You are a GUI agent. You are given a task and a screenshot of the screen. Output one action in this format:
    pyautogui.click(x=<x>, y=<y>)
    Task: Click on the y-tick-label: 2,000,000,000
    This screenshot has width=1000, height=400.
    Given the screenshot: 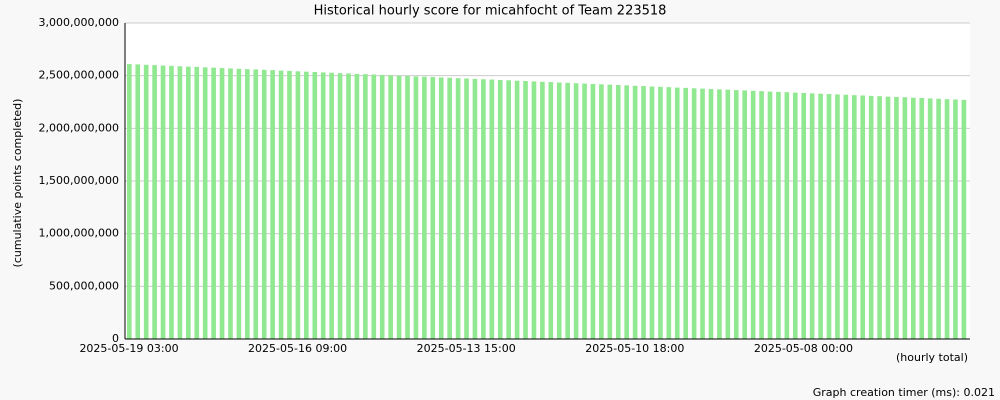 What is the action you would take?
    pyautogui.click(x=79, y=127)
    